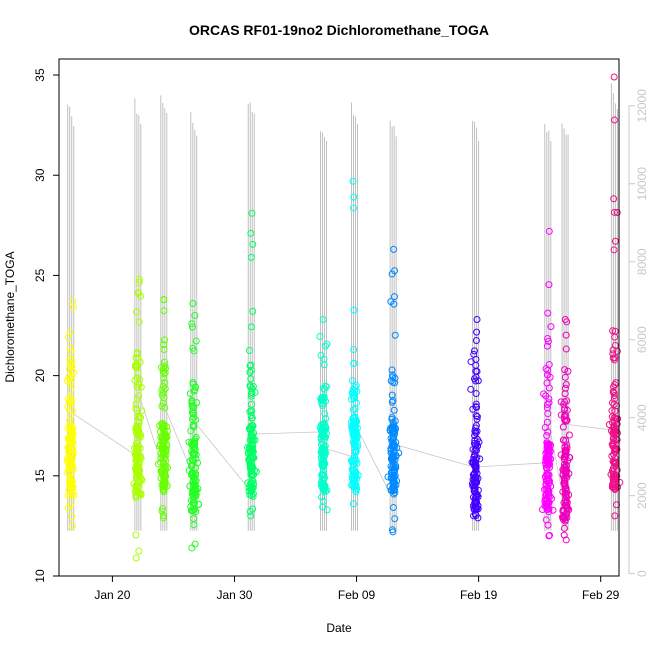  What do you see at coordinates (112, 595) in the screenshot?
I see `x-tick-label: Jan 20` at bounding box center [112, 595].